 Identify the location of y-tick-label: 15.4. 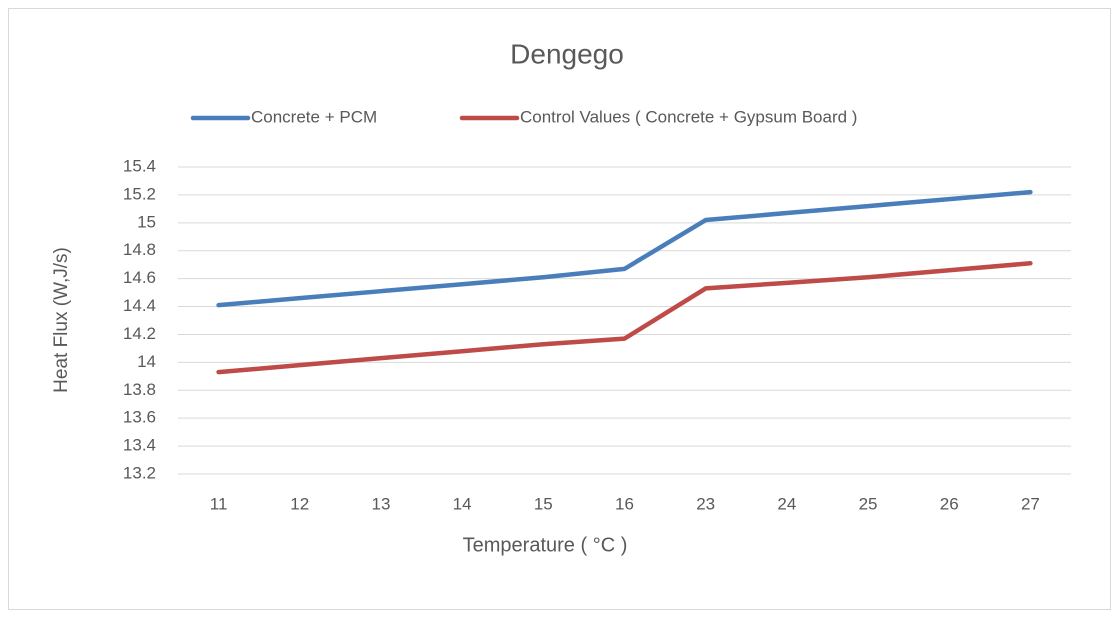
(139, 165).